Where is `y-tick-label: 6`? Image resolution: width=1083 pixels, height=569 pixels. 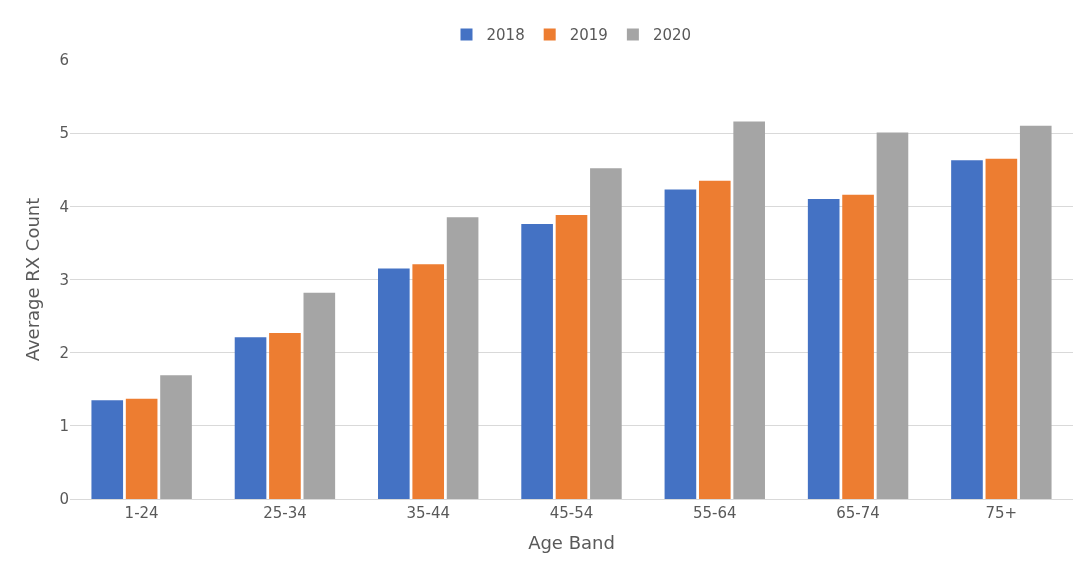
y-tick-label: 6 is located at coordinates (64, 60).